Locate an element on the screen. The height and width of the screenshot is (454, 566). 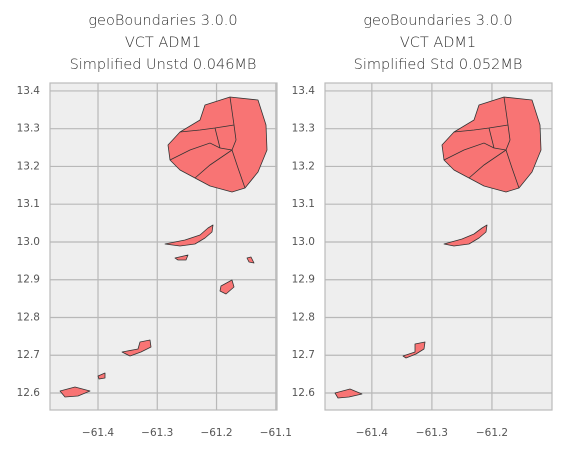
chart-title: Simplified Unstd 0.046MB is located at coordinates (163, 65).